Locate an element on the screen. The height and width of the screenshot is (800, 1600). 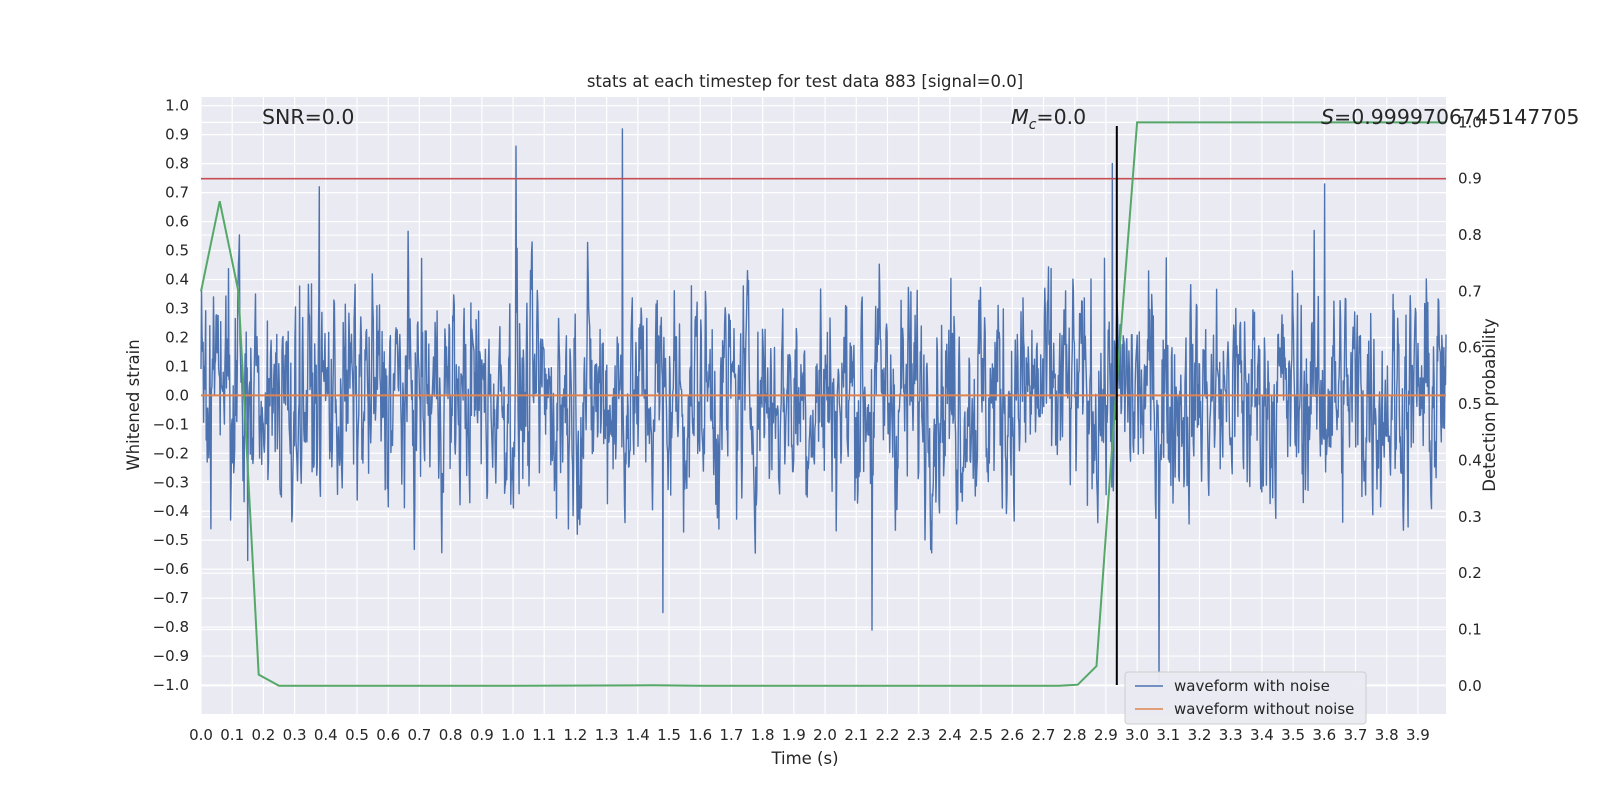
x-axis-label: Time (s) is located at coordinates (804, 758).